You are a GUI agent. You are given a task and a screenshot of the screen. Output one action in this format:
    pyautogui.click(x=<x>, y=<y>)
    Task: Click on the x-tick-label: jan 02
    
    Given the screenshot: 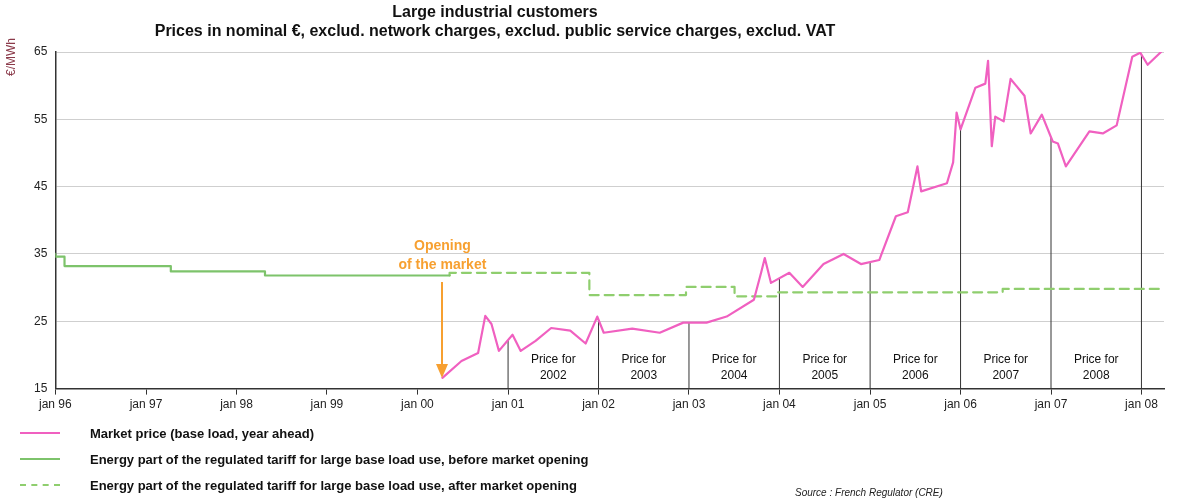 What is the action you would take?
    pyautogui.click(x=598, y=404)
    